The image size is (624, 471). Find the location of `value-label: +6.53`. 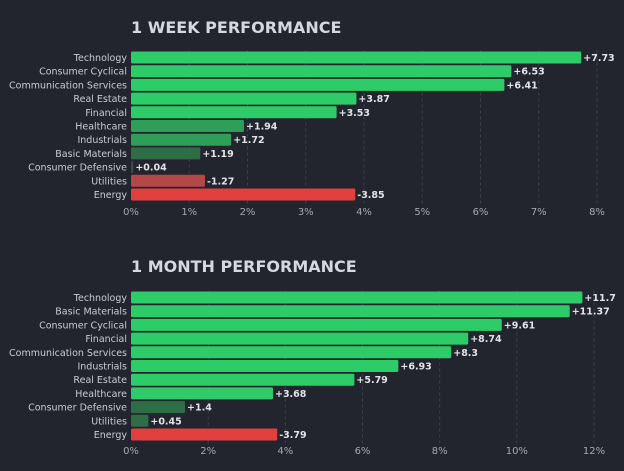

value-label: +6.53 is located at coordinates (528, 72).